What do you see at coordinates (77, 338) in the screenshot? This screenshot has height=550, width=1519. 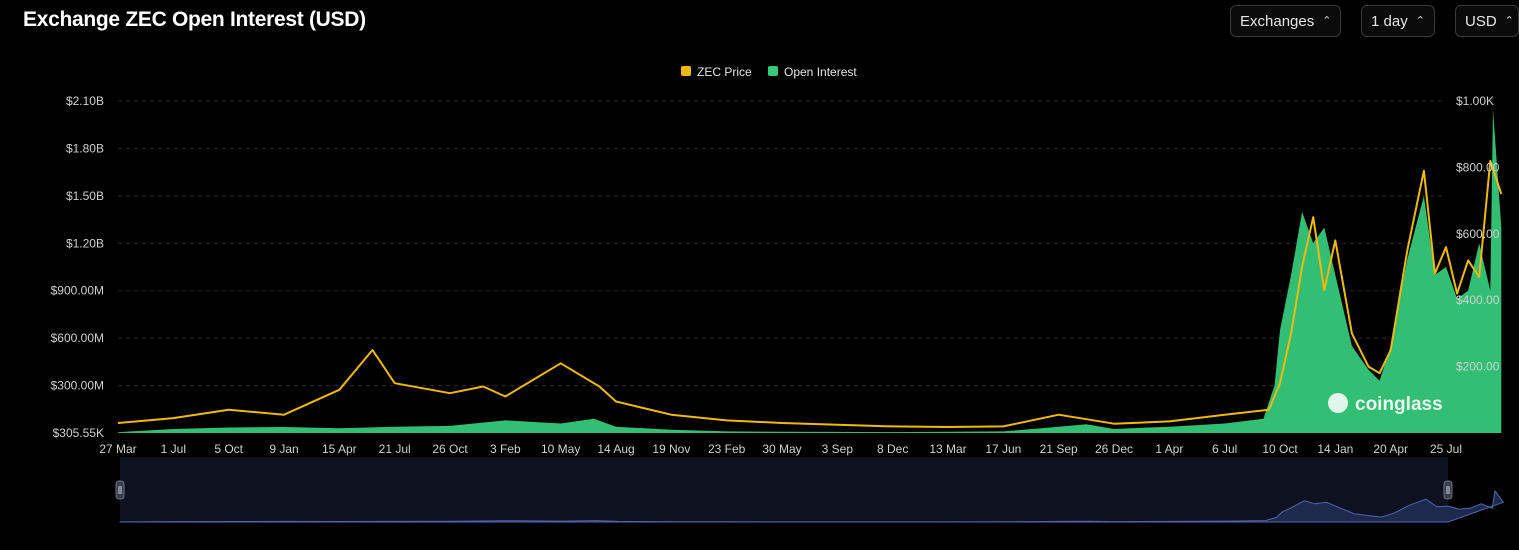 I see `left-axis-tick: $600.00M` at bounding box center [77, 338].